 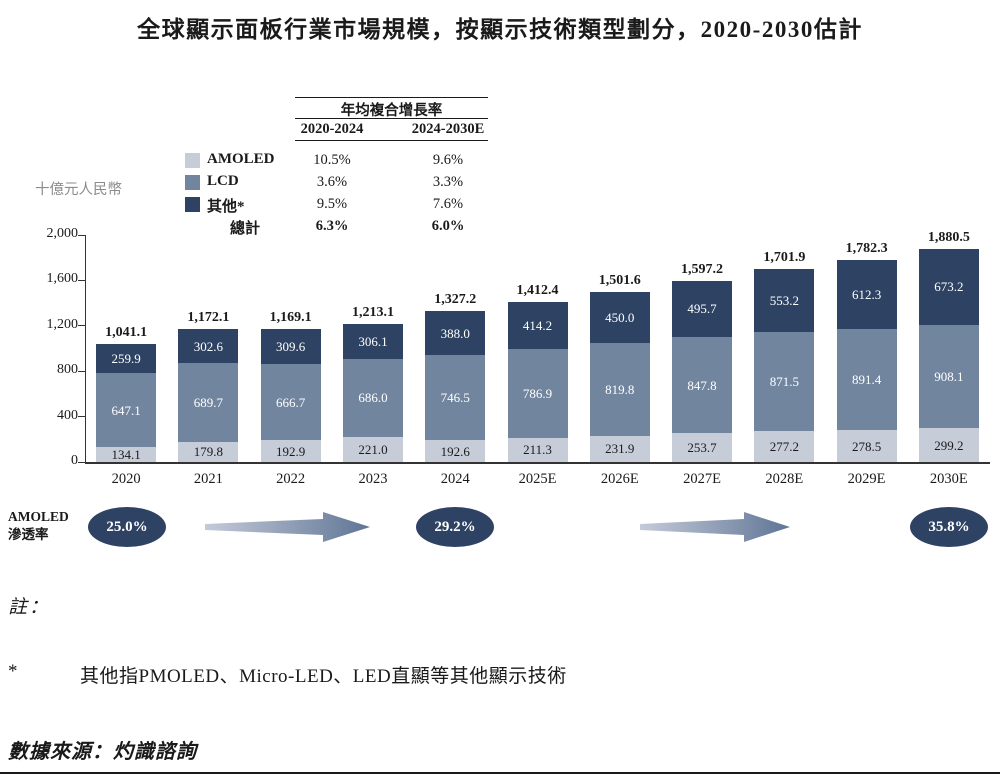 I want to click on y-tick-label: 1,600, so click(x=62, y=279).